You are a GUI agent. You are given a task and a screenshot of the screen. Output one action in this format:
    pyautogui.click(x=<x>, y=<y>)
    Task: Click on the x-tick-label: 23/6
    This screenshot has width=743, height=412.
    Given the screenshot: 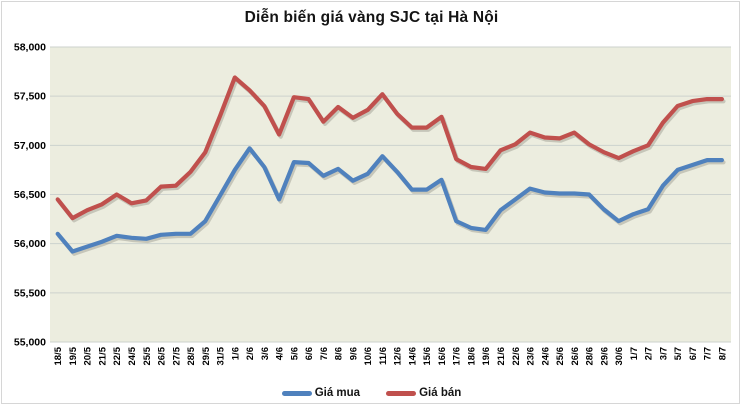 What is the action you would take?
    pyautogui.click(x=531, y=356)
    